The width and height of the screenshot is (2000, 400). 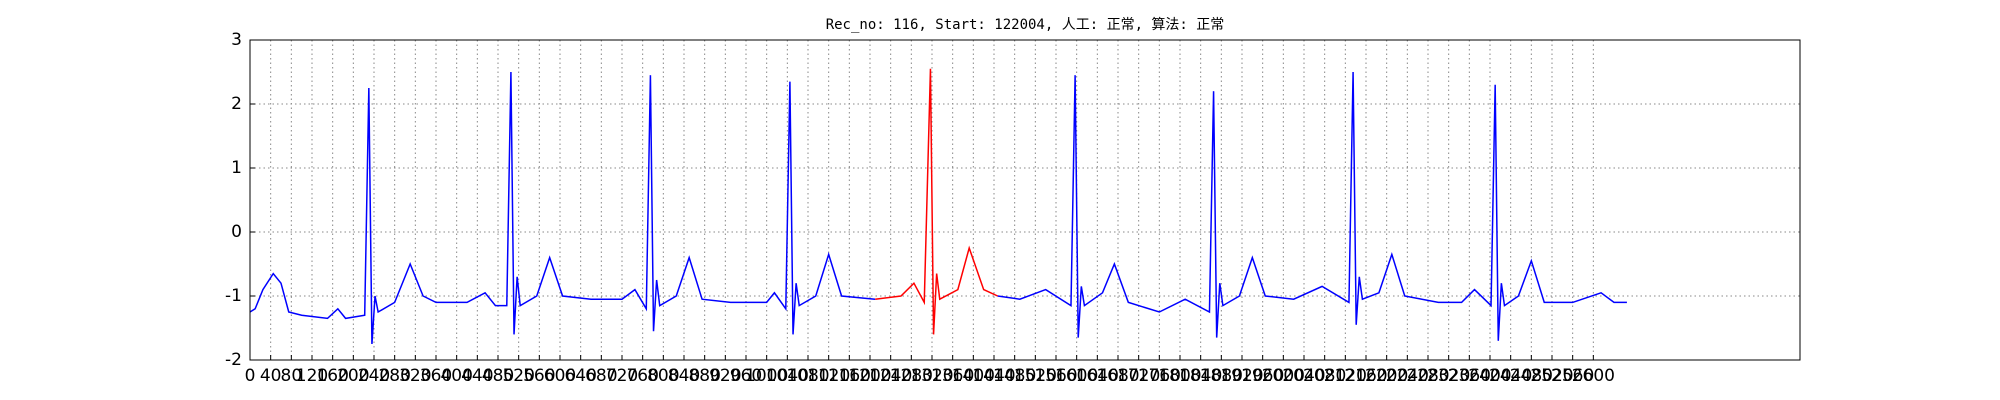 What do you see at coordinates (1014, 376) in the screenshot?
I see `x-tick-label: 1480` at bounding box center [1014, 376].